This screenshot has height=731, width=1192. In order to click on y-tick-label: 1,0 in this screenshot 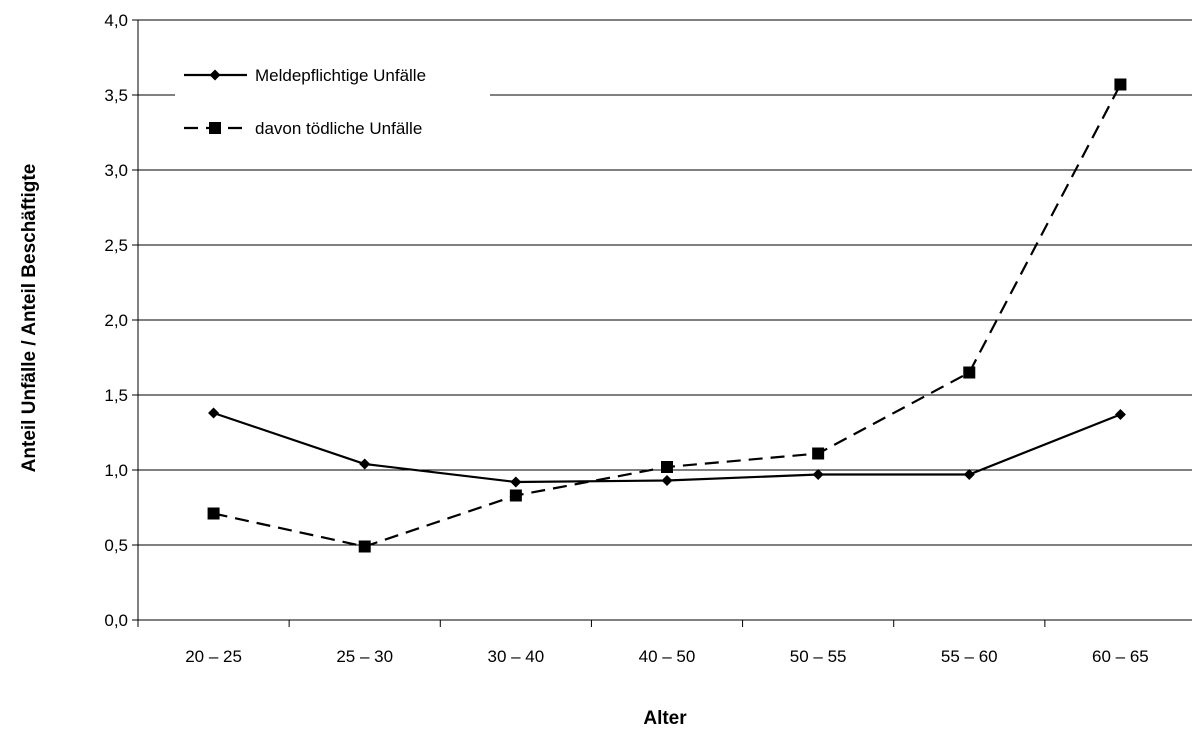, I will do `click(116, 470)`.